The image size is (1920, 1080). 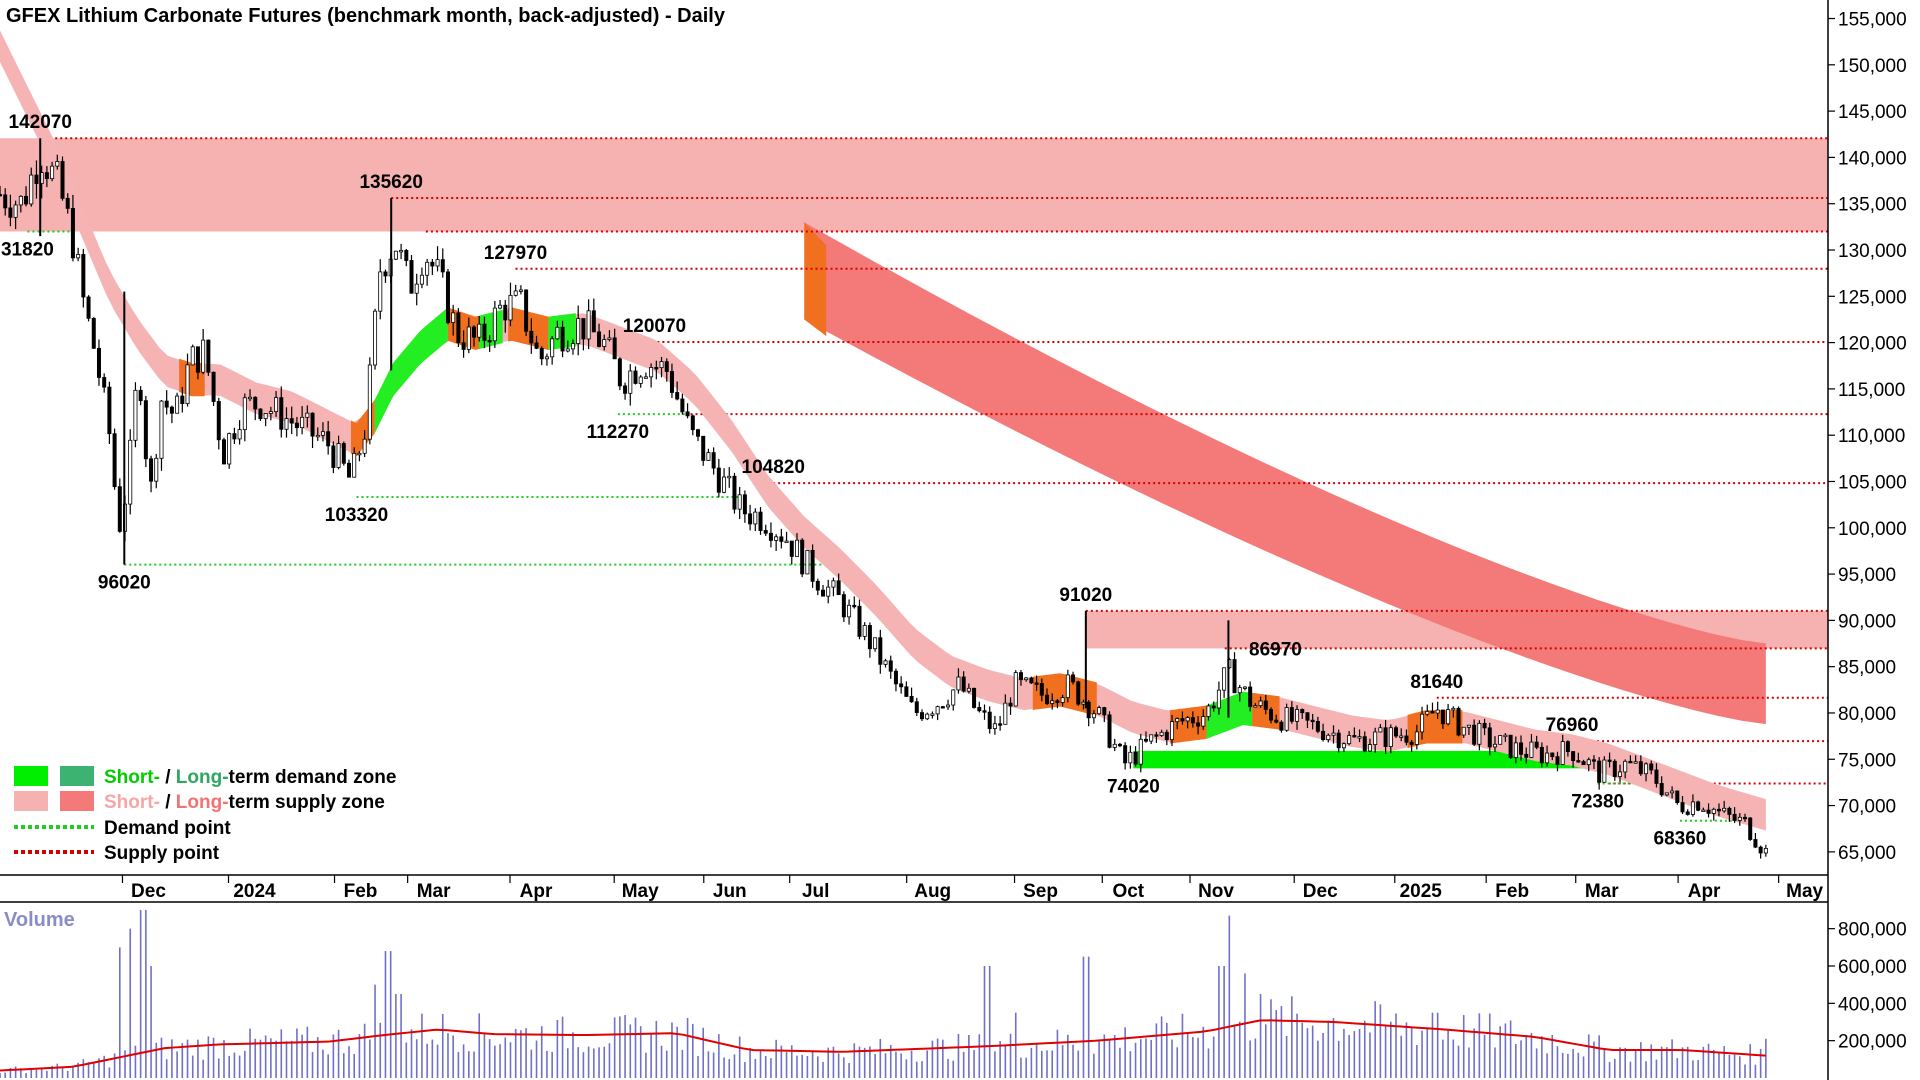 What do you see at coordinates (1867, 621) in the screenshot?
I see `price-tick-label: 90,000` at bounding box center [1867, 621].